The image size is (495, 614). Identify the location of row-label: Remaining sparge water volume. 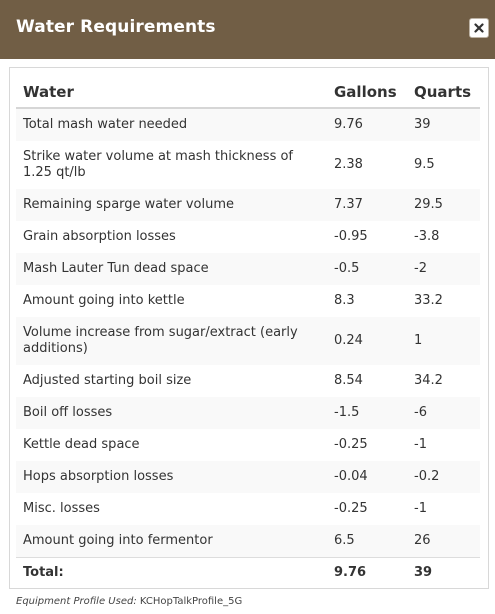
(171, 205).